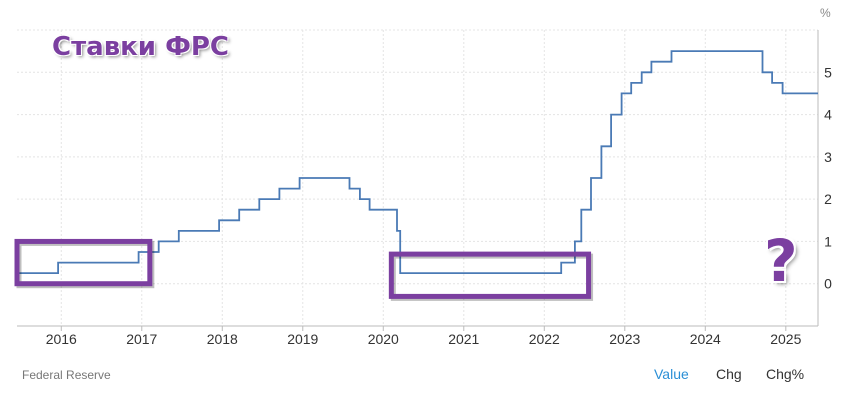 Image resolution: width=843 pixels, height=405 pixels. Describe the element at coordinates (61, 339) in the screenshot. I see `x-tick-label: 2016` at that location.